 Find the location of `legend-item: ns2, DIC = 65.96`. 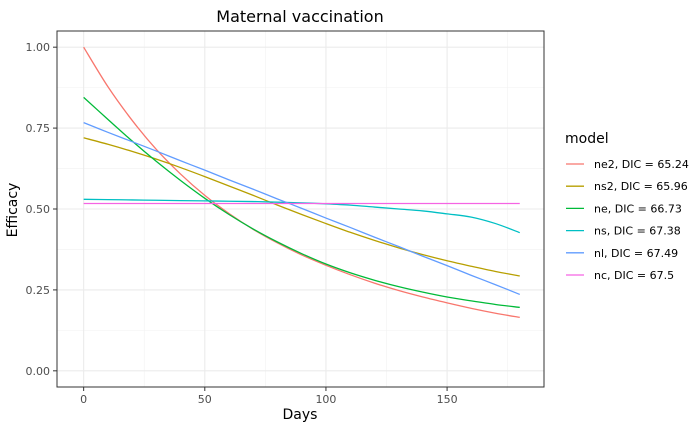

legend-item: ns2, DIC = 65.96 is located at coordinates (627, 186).